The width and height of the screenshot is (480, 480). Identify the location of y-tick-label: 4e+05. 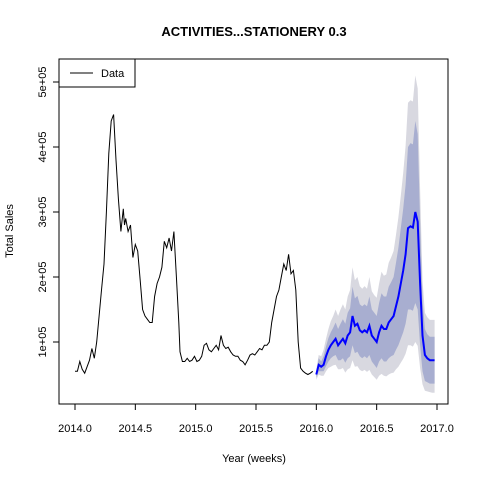
(43, 147).